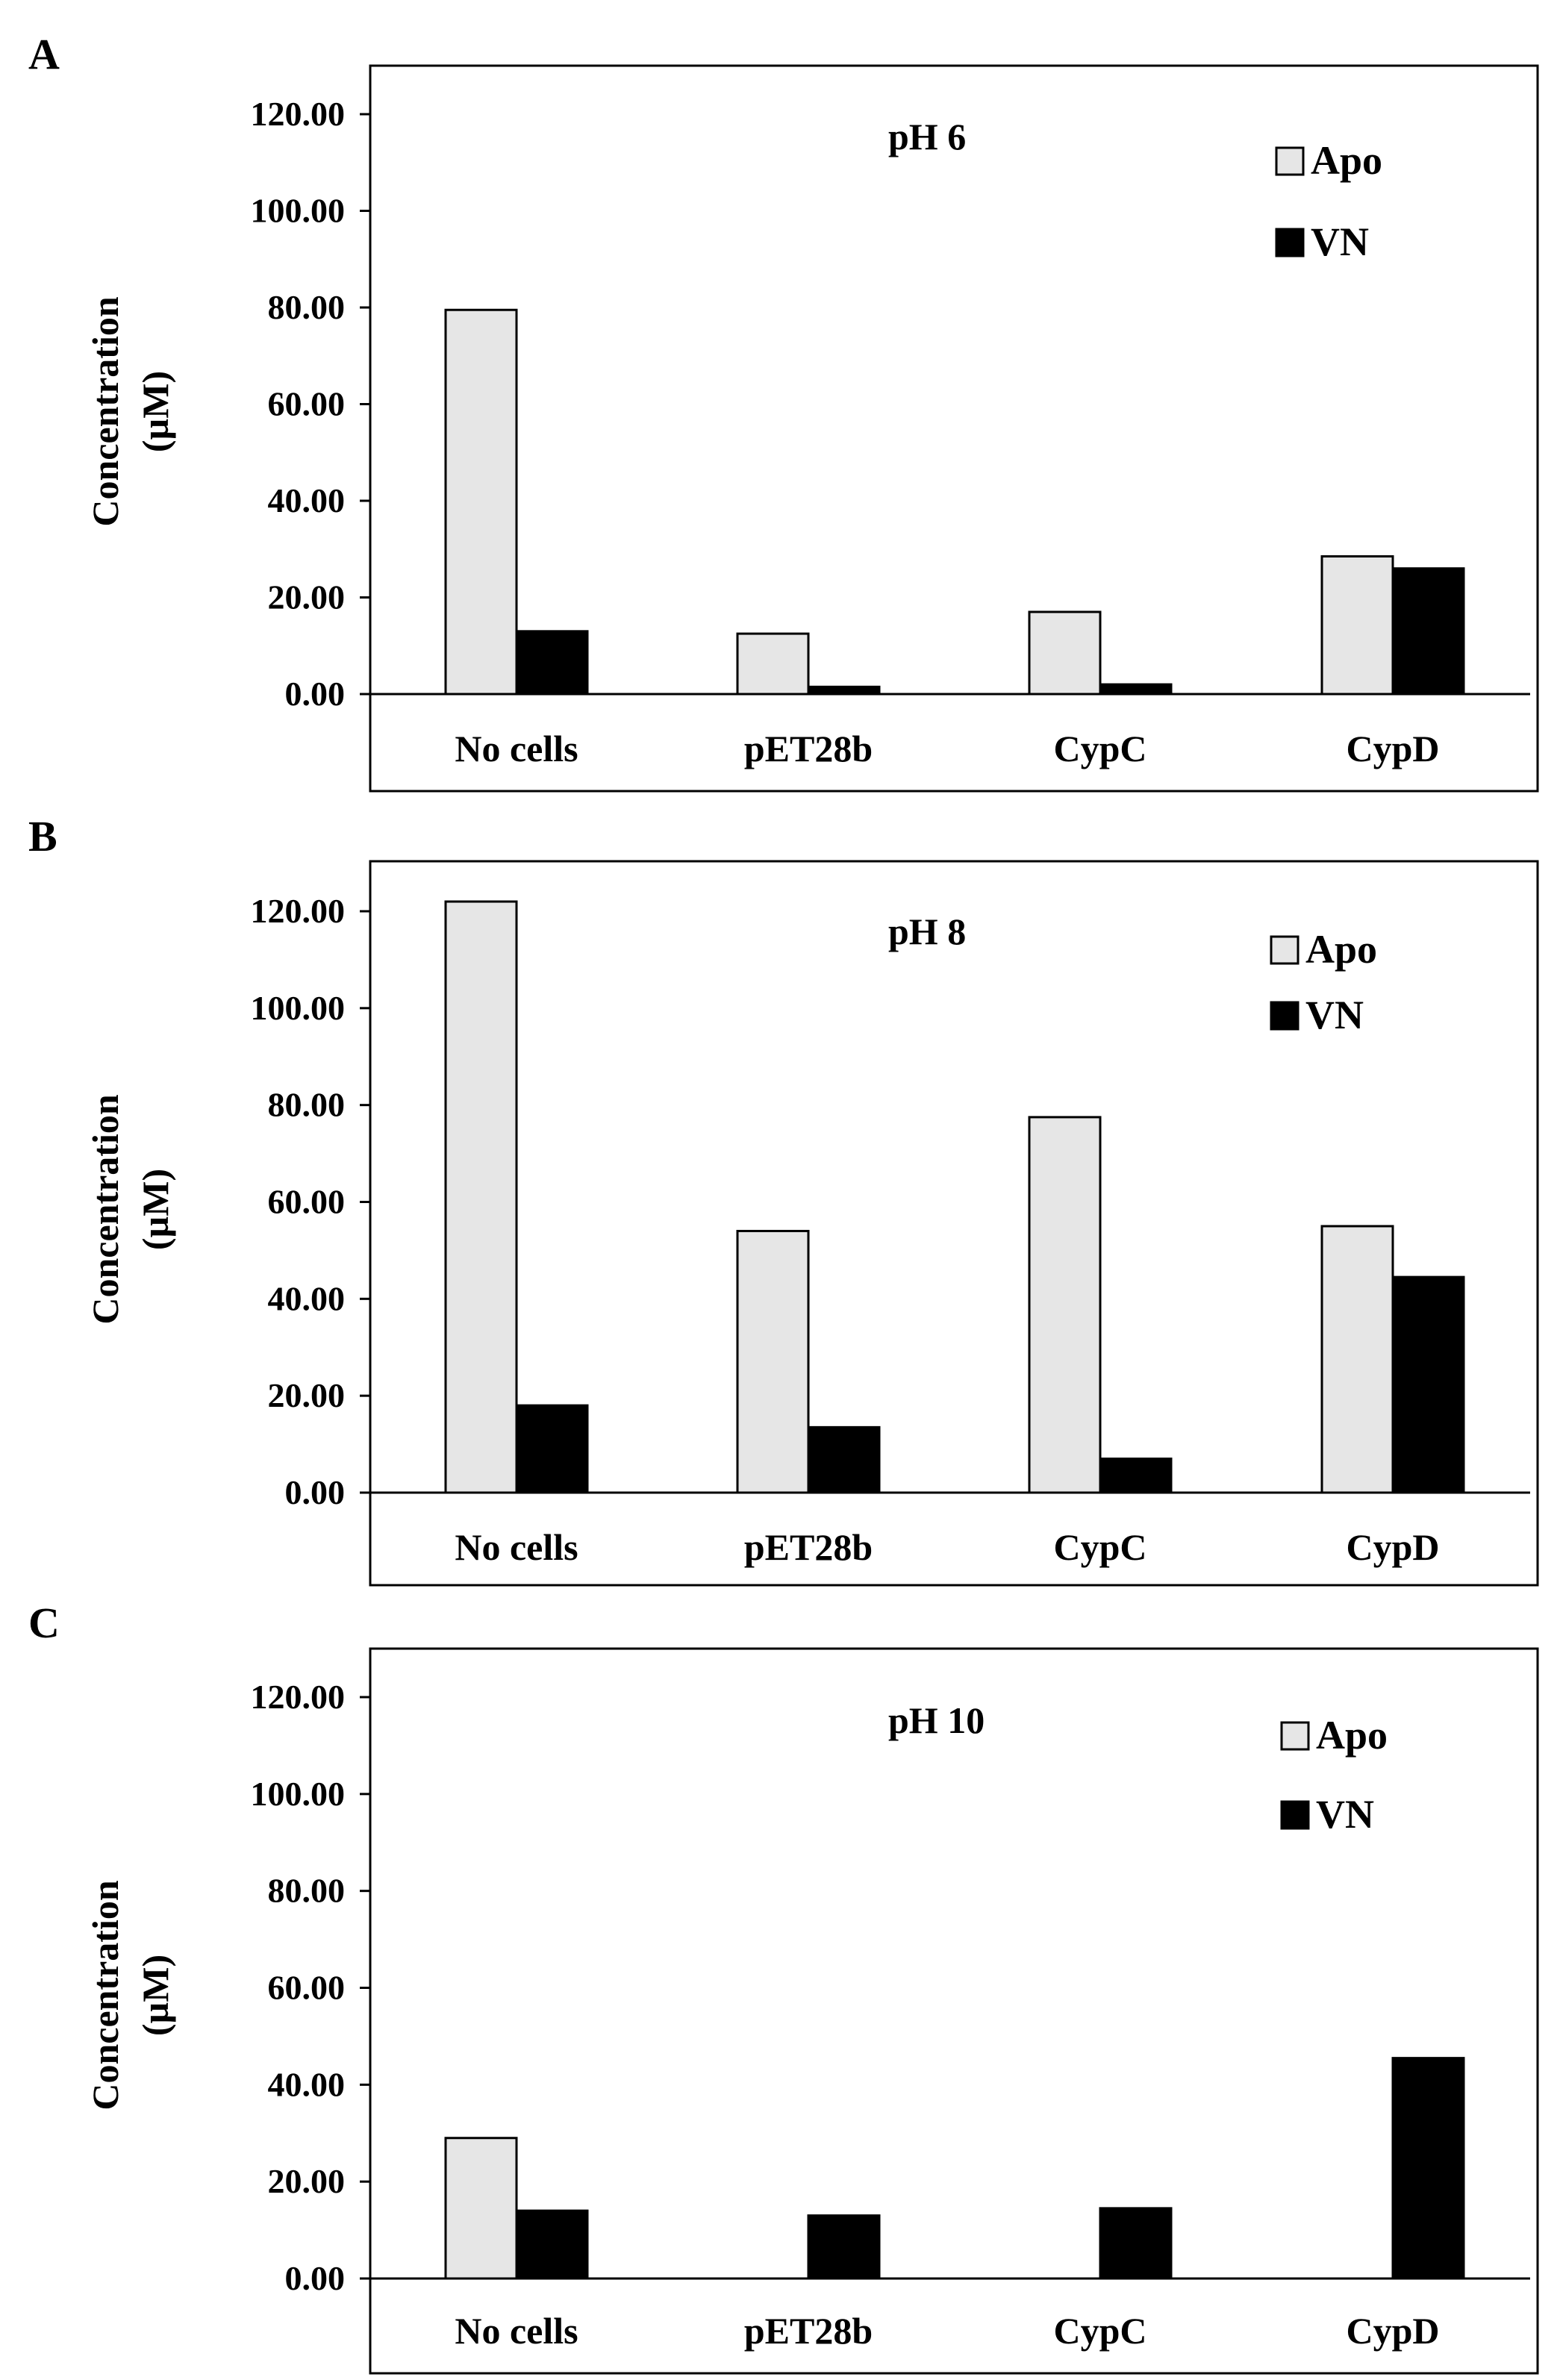  Describe the element at coordinates (927, 931) in the screenshot. I see `chart-title: pH 8` at that location.